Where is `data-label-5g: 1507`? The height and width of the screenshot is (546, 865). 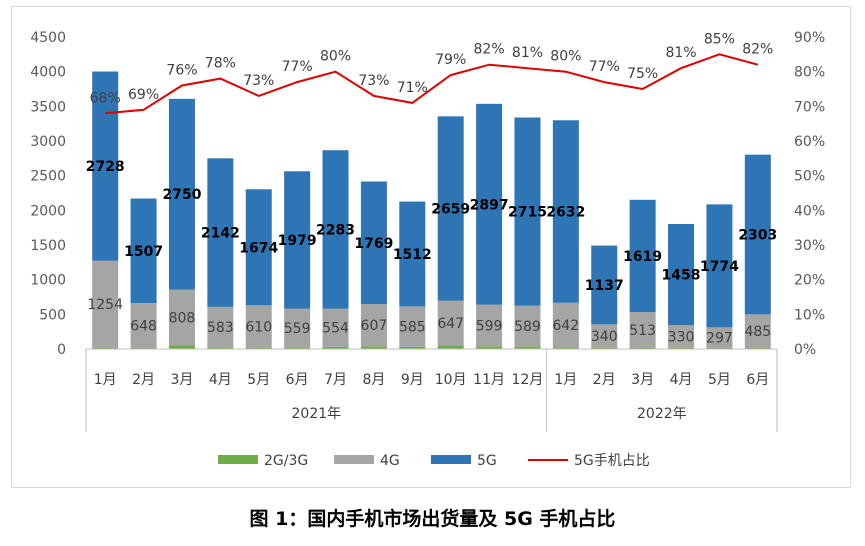
data-label-5g: 1507 is located at coordinates (143, 252).